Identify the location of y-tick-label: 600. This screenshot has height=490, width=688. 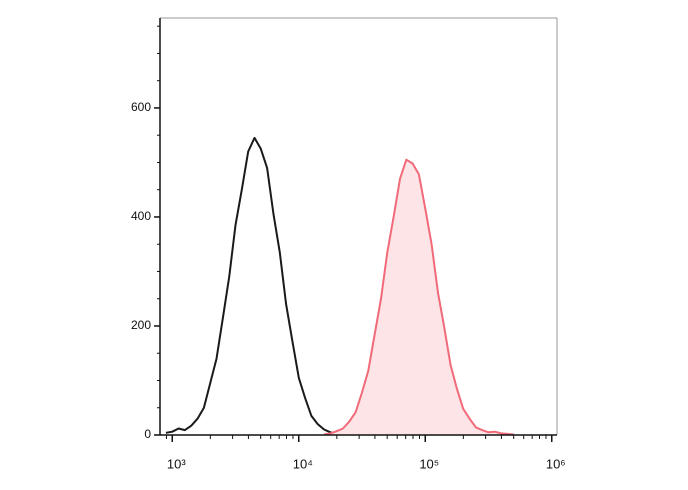
(141, 107).